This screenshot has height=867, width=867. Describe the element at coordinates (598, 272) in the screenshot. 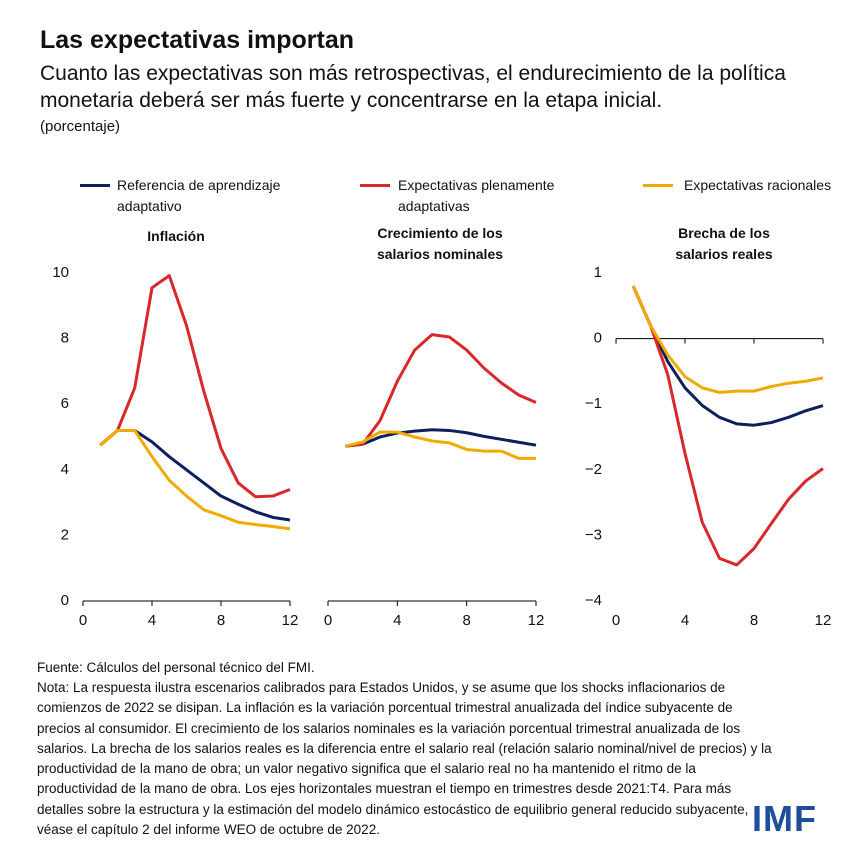

I see `y-tick-label: 1` at that location.